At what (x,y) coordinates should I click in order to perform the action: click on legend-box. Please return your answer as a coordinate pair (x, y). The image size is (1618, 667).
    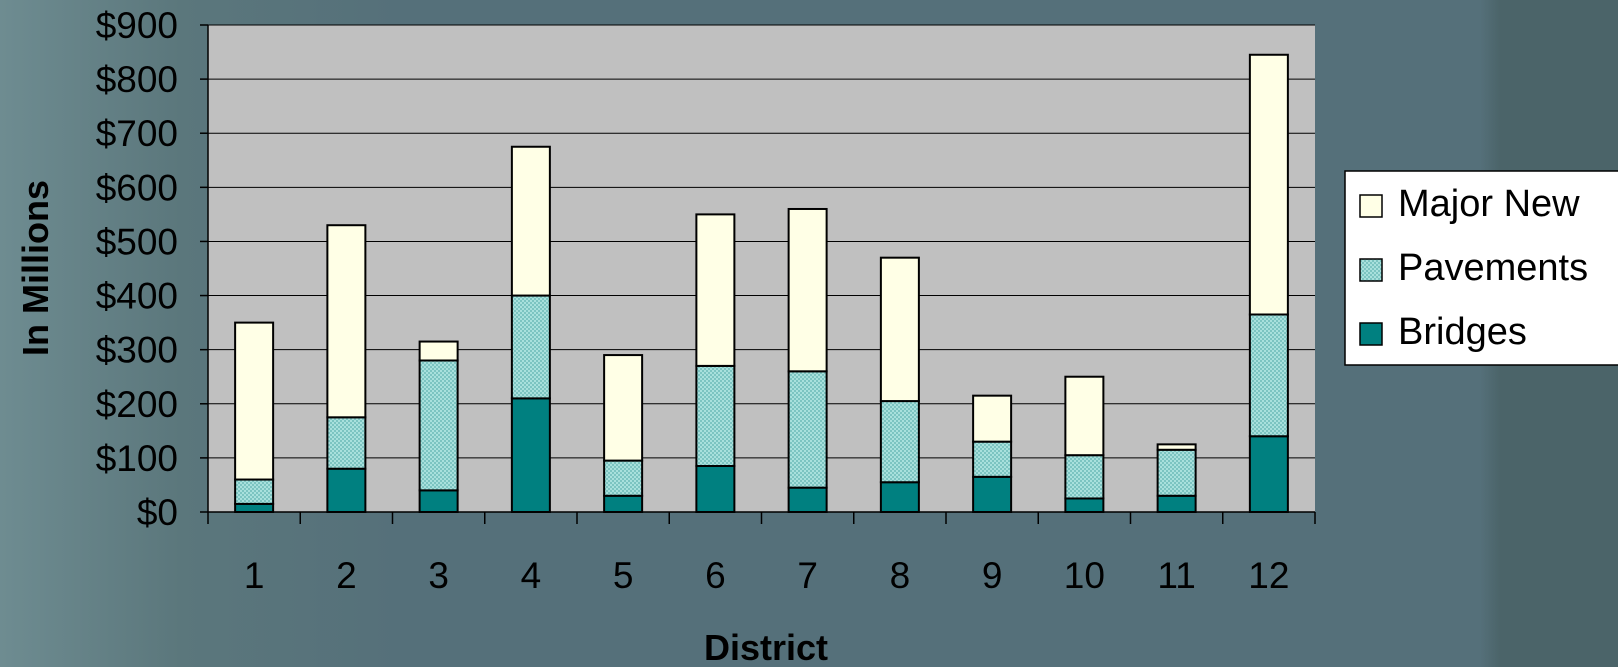
    Looking at the image, I should click on (1481, 268).